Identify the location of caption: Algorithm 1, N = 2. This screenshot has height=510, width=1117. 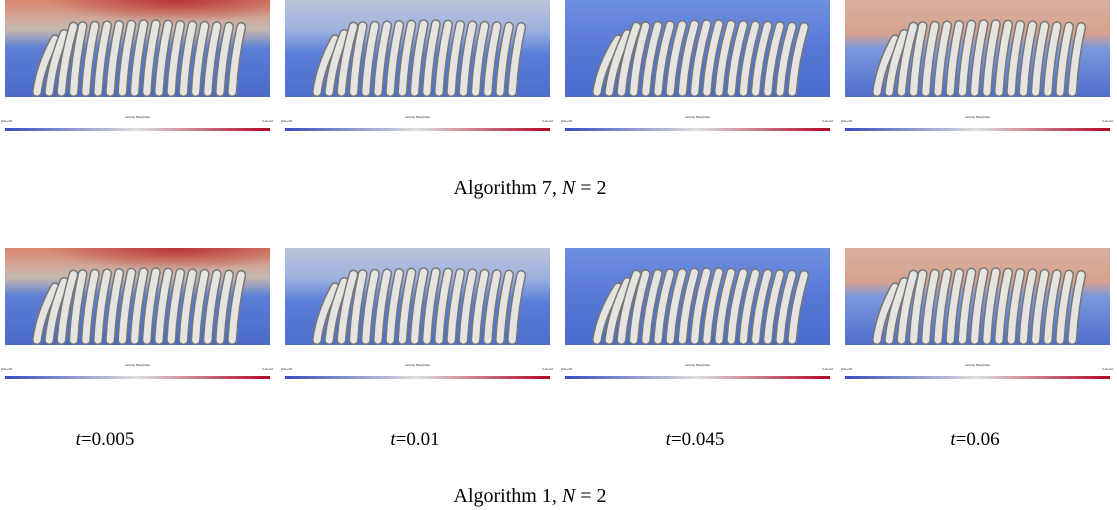
(530, 496).